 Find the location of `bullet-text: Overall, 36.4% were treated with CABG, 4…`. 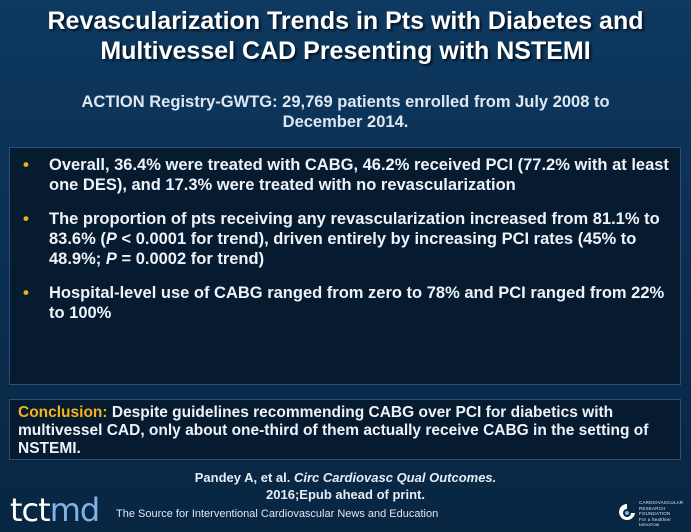

bullet-text: Overall, 36.4% were treated with CABG, 4… is located at coordinates (359, 175).